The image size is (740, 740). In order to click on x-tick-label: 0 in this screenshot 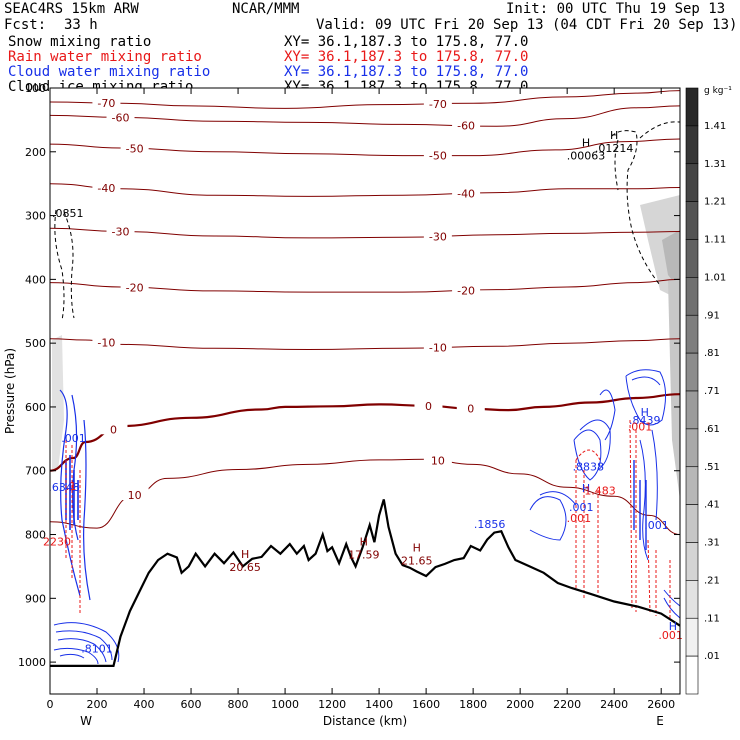, I will do `click(50, 704)`.